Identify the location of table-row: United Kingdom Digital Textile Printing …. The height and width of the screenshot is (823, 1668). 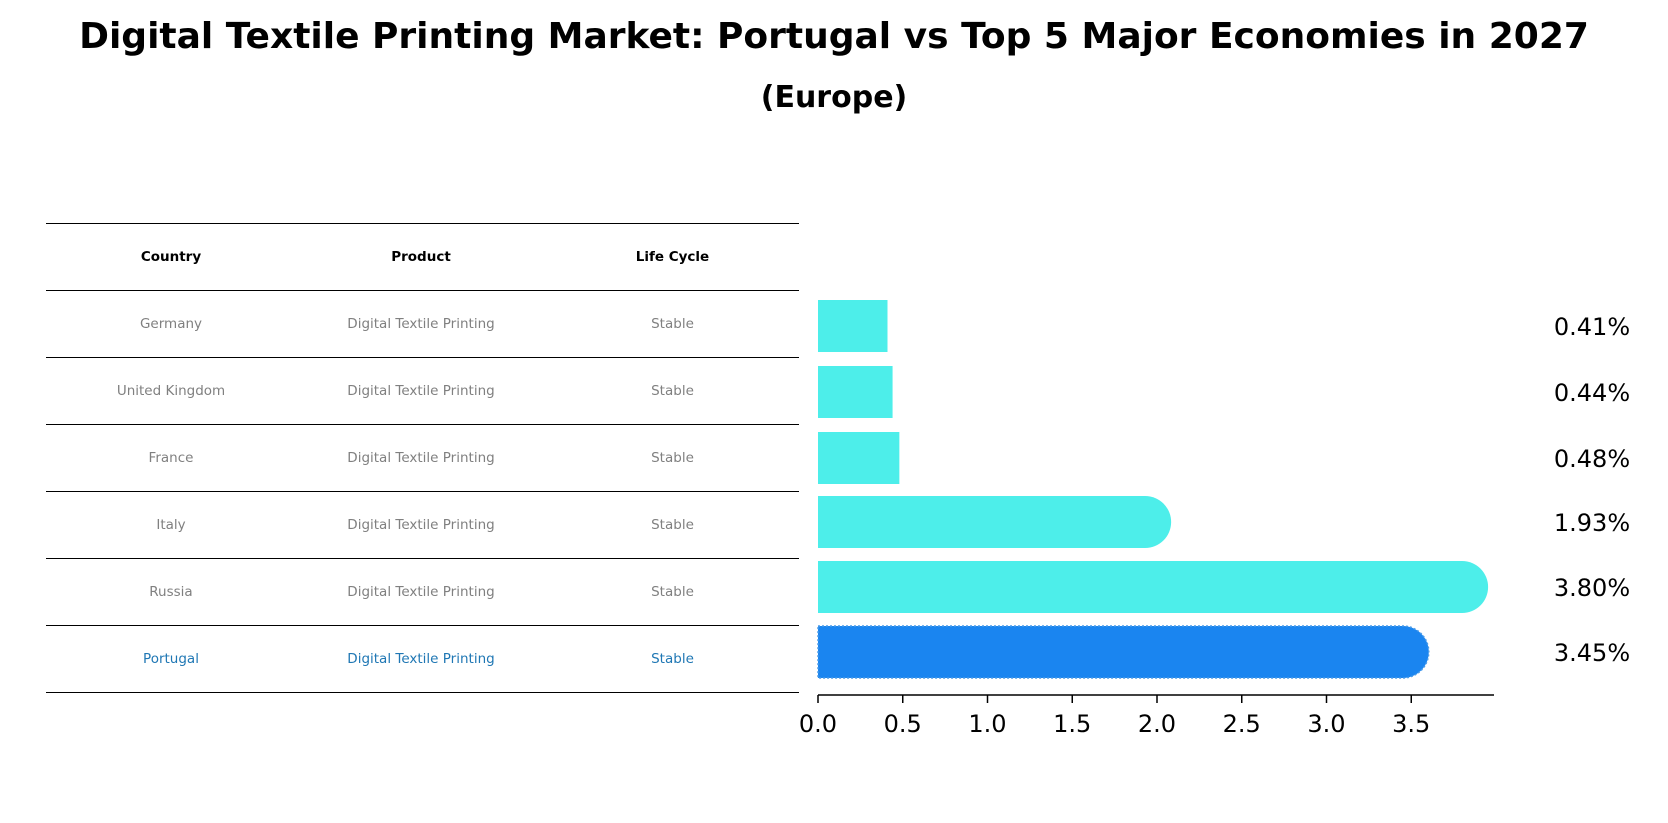
(422, 390).